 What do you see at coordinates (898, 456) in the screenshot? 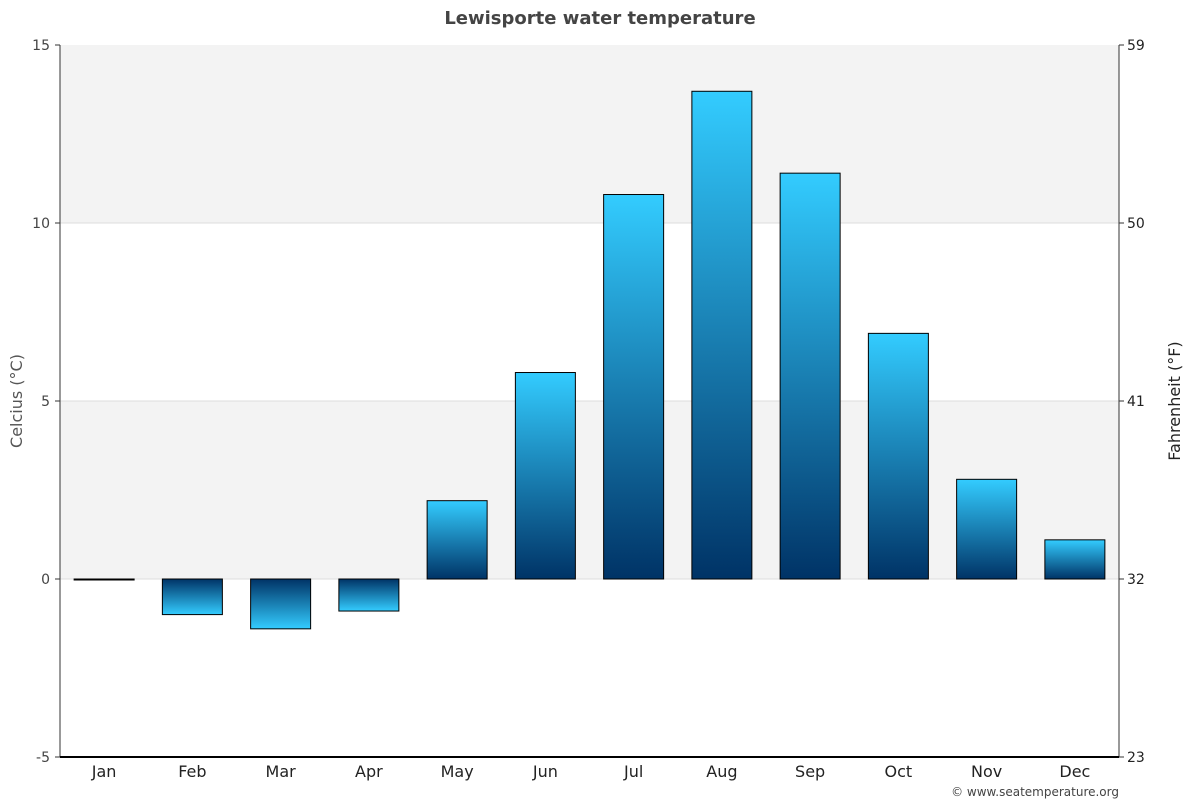
I see `bar-oct` at bounding box center [898, 456].